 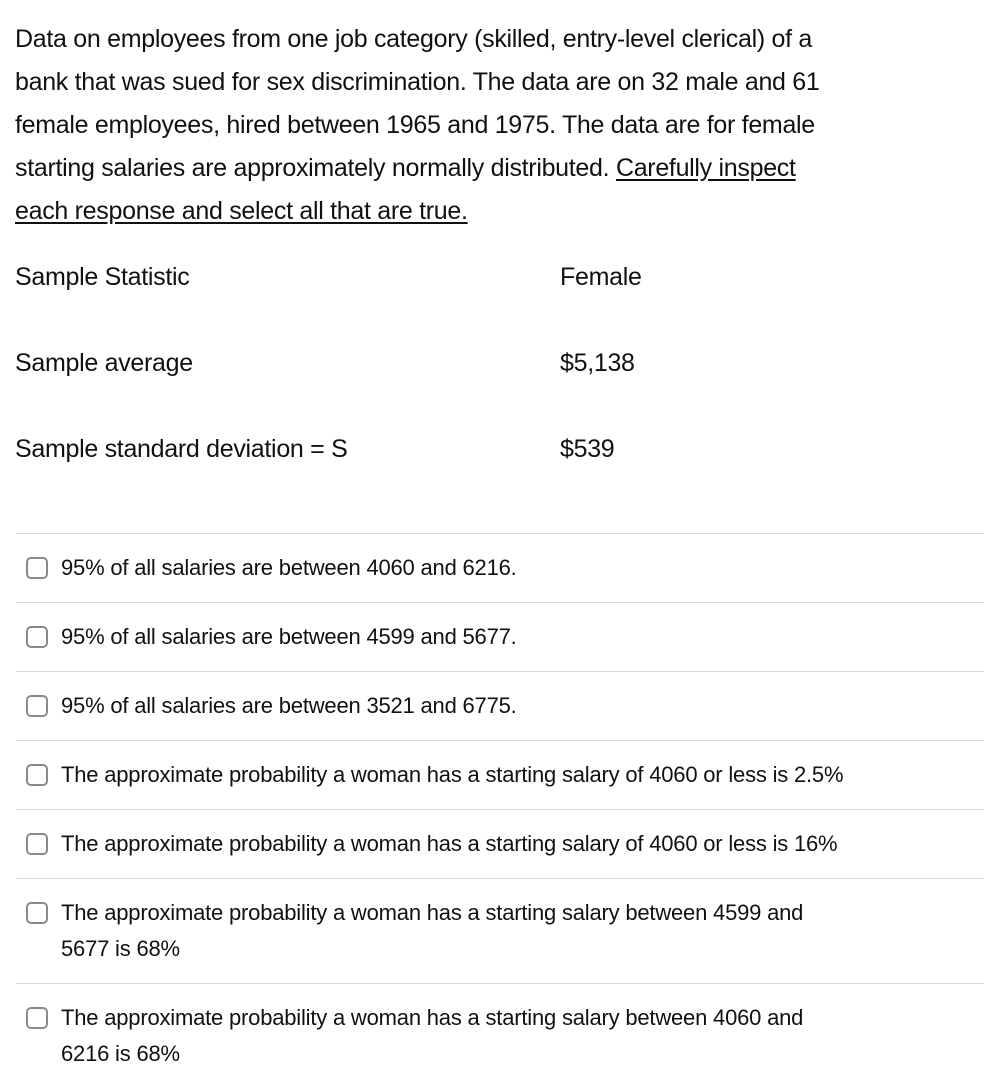 I want to click on stats-row-stddev: Sample standard deviation = S $539, so click(x=493, y=477).